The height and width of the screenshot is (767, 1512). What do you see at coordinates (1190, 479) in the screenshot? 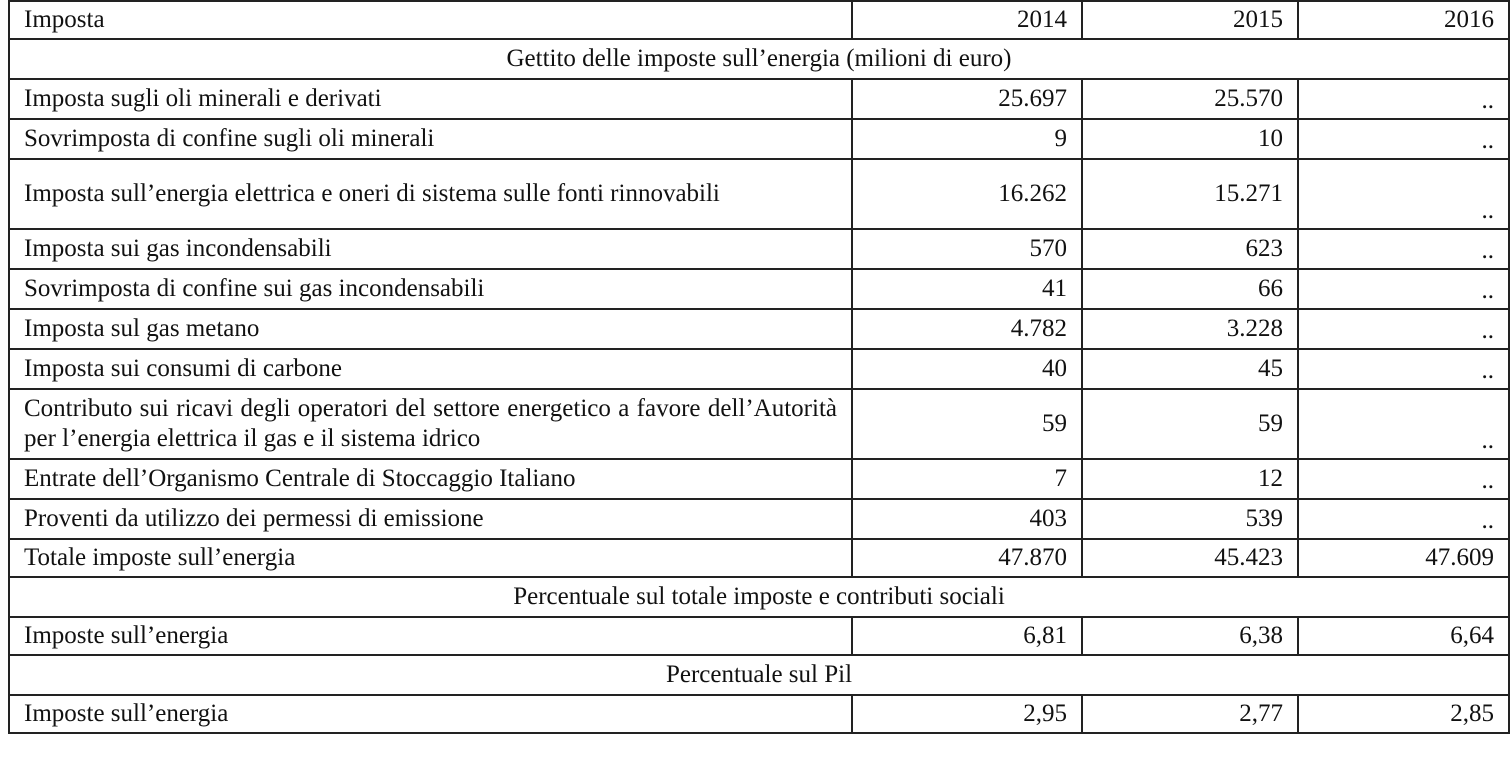
I see `value-2015: 12` at bounding box center [1190, 479].